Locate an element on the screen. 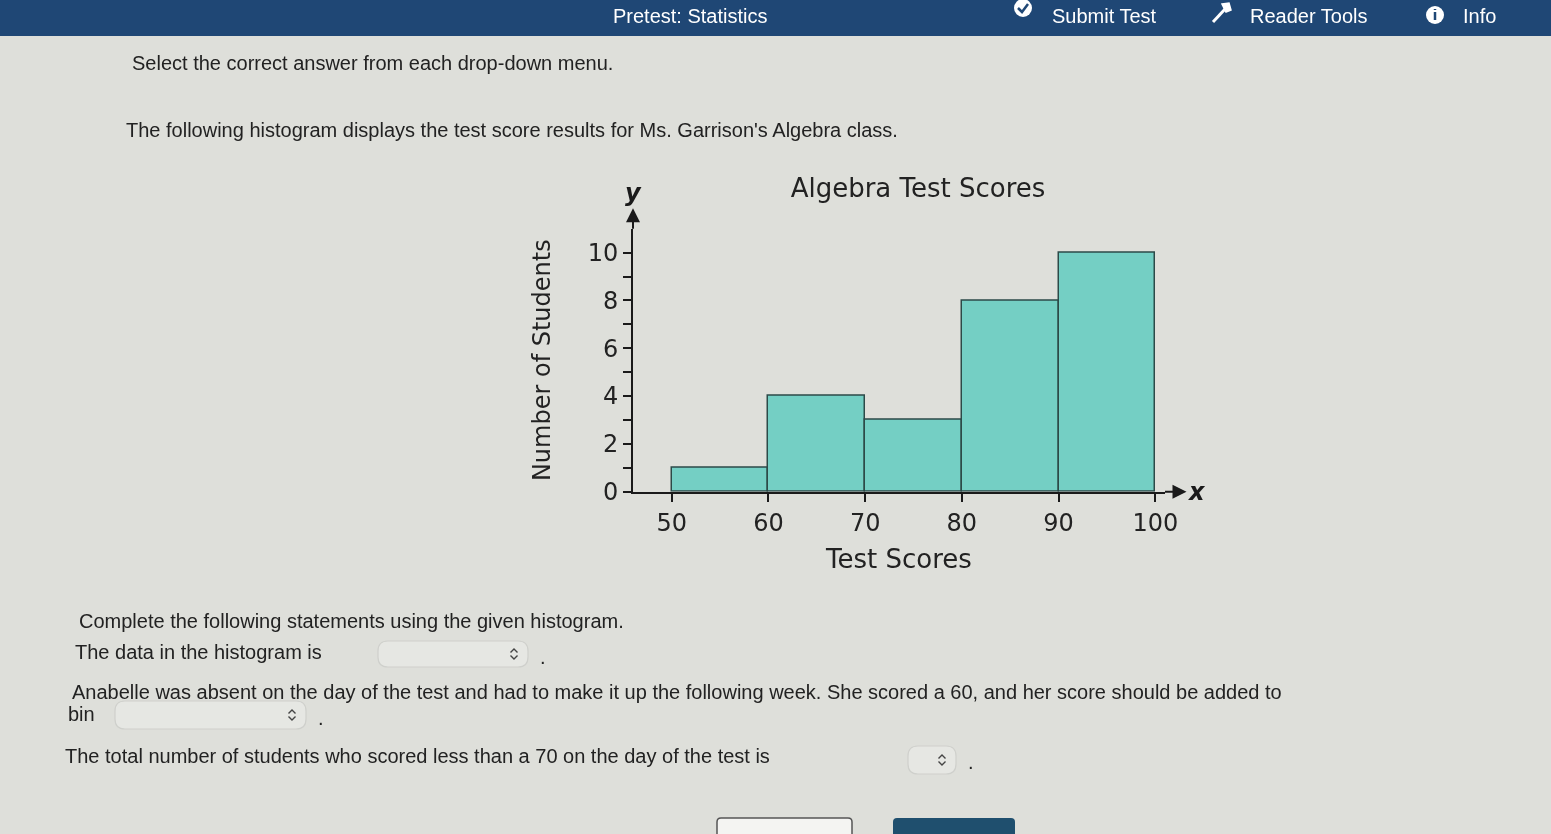  y-tick-label: 2 is located at coordinates (610, 444).